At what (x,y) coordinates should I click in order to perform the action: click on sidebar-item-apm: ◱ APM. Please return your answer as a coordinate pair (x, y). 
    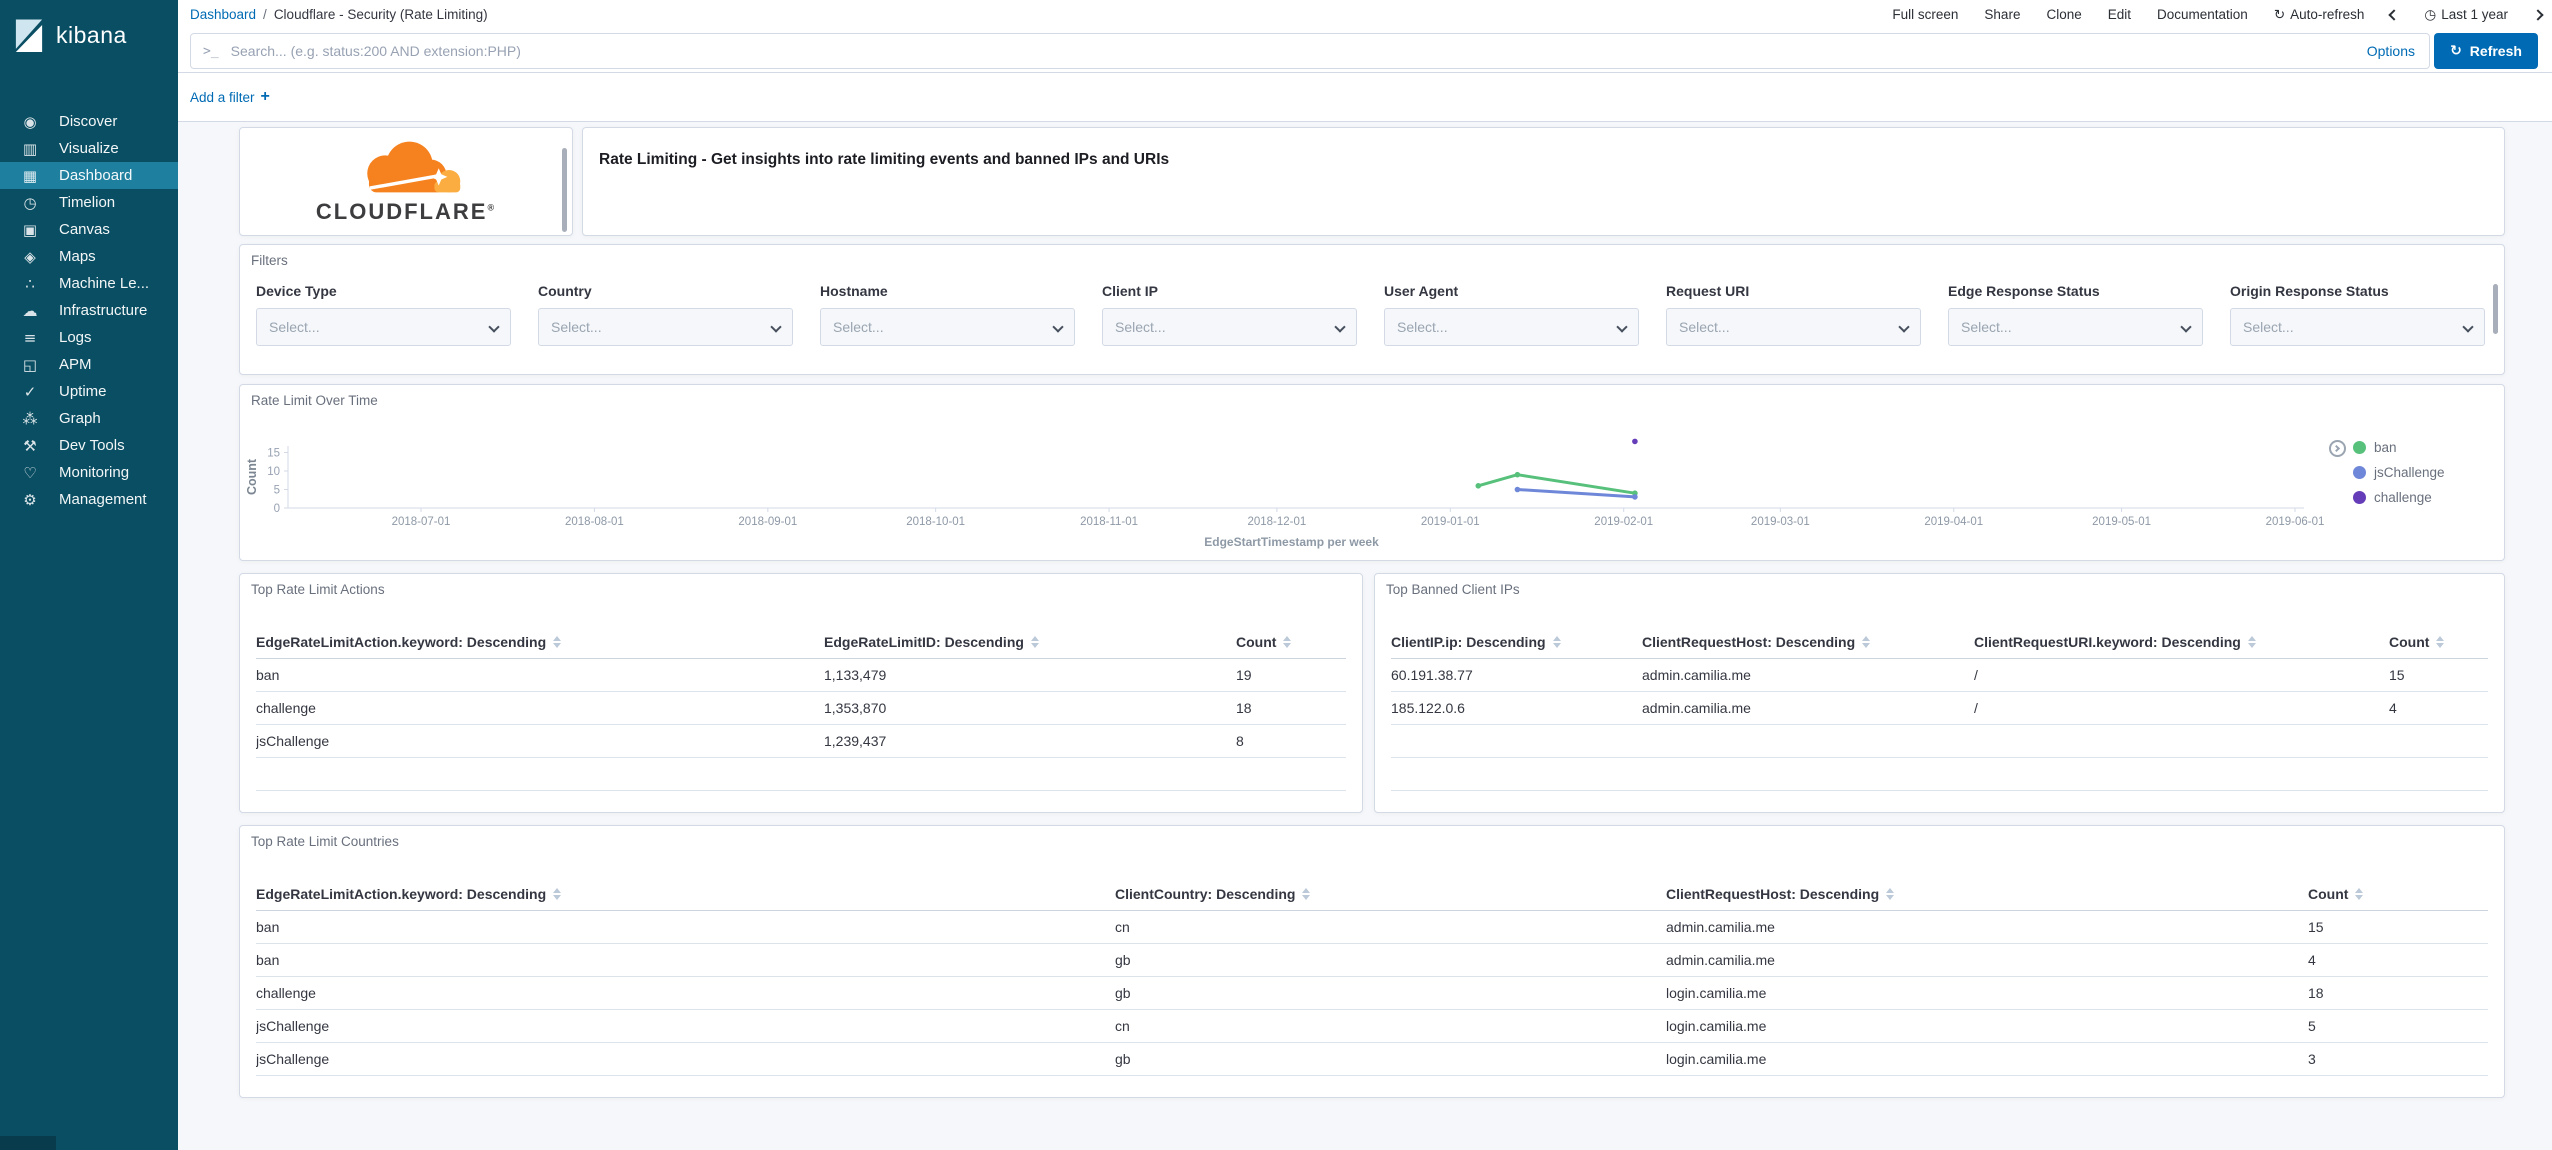
    Looking at the image, I should click on (89, 364).